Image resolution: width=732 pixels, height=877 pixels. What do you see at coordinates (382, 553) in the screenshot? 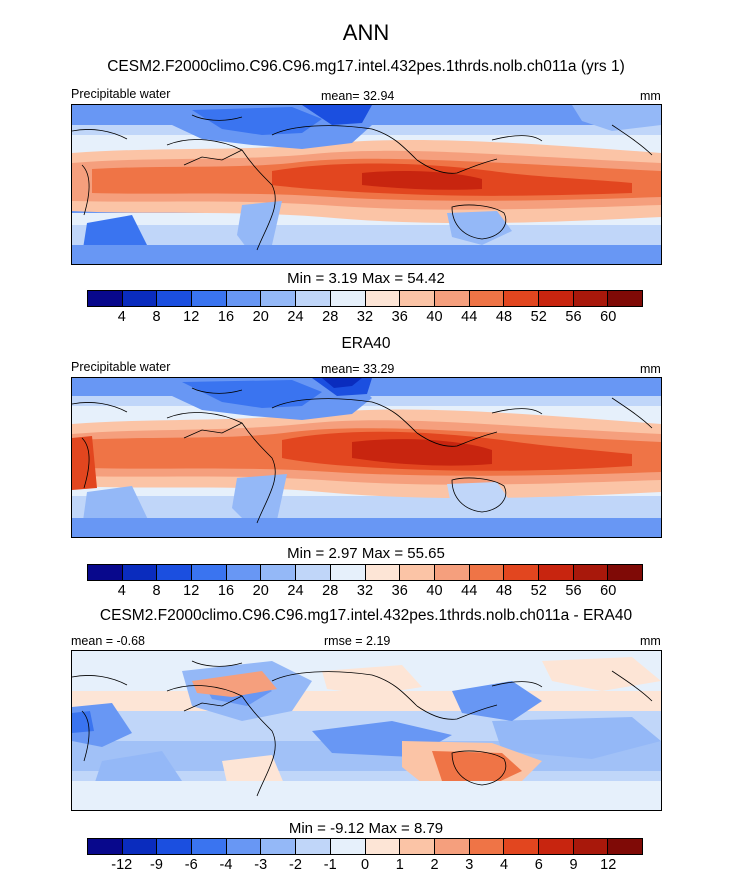
I see `panel-2-max-label: Max =` at bounding box center [382, 553].